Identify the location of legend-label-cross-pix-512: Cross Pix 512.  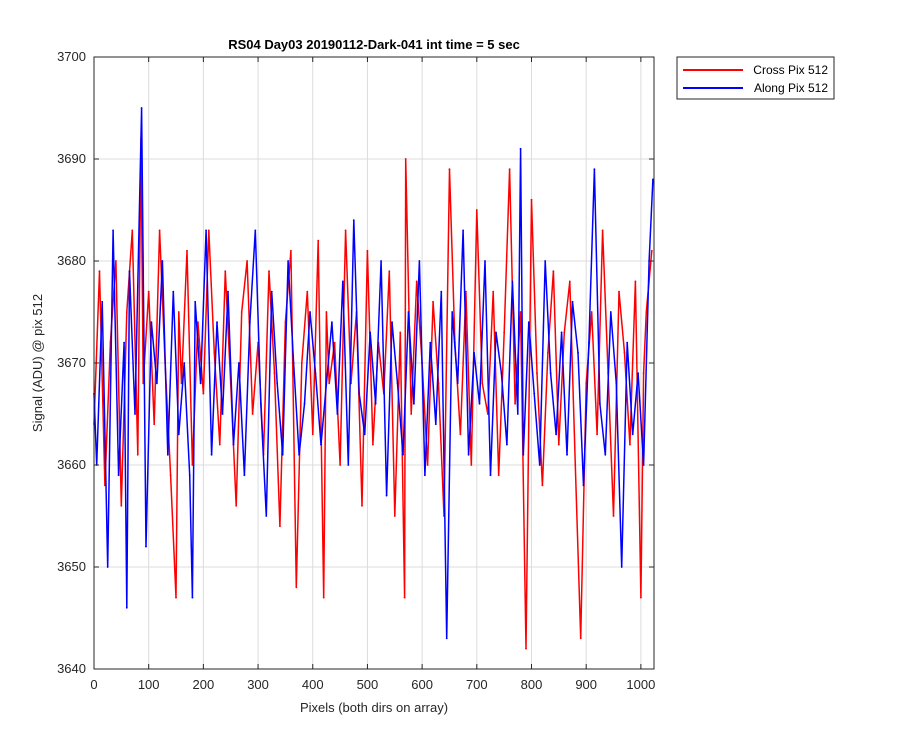
(790, 70).